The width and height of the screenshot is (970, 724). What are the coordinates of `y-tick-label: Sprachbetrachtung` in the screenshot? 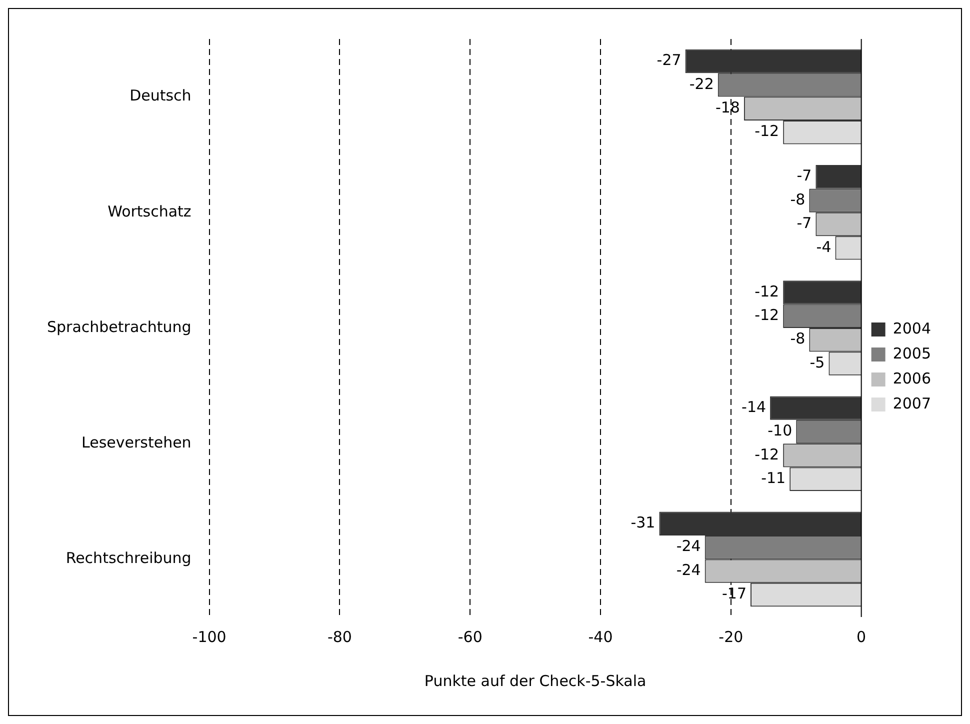 It's located at (119, 327).